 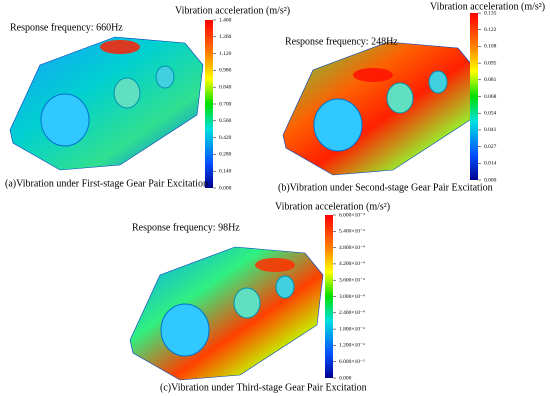 What do you see at coordinates (225, 54) in the screenshot?
I see `colorbar-tick-label: 1.120` at bounding box center [225, 54].